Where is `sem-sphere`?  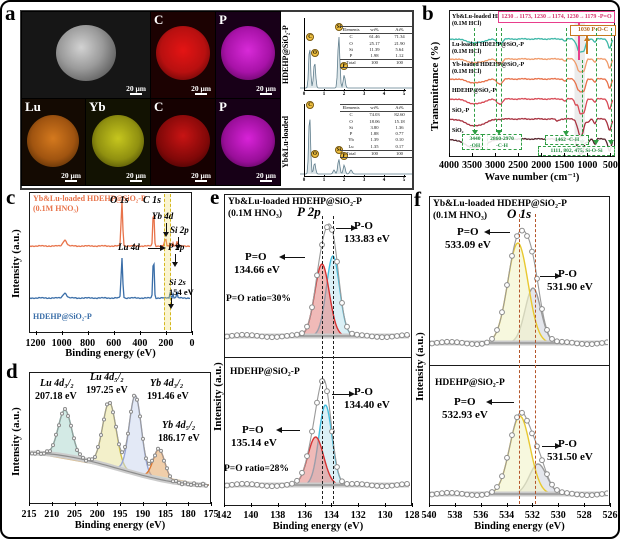
sem-sphere is located at coordinates (86, 53).